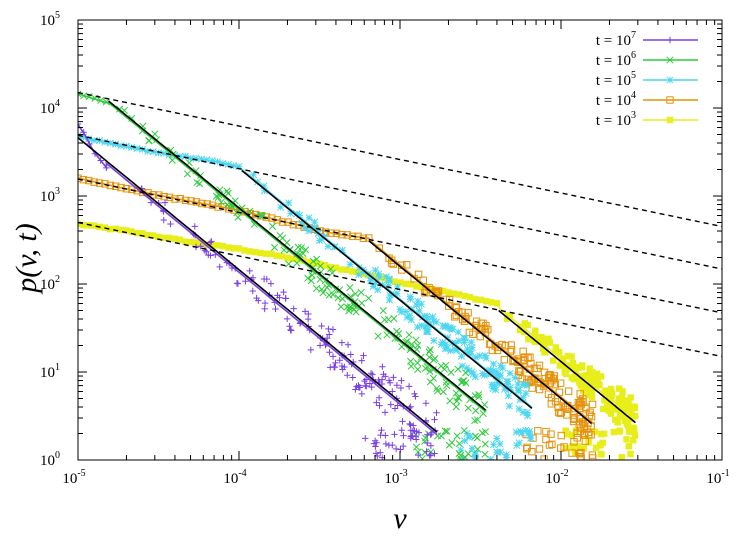 Image resolution: width=747 pixels, height=536 pixels. Describe the element at coordinates (647, 79) in the screenshot. I see `legend-entry-5: t = 105` at that location.